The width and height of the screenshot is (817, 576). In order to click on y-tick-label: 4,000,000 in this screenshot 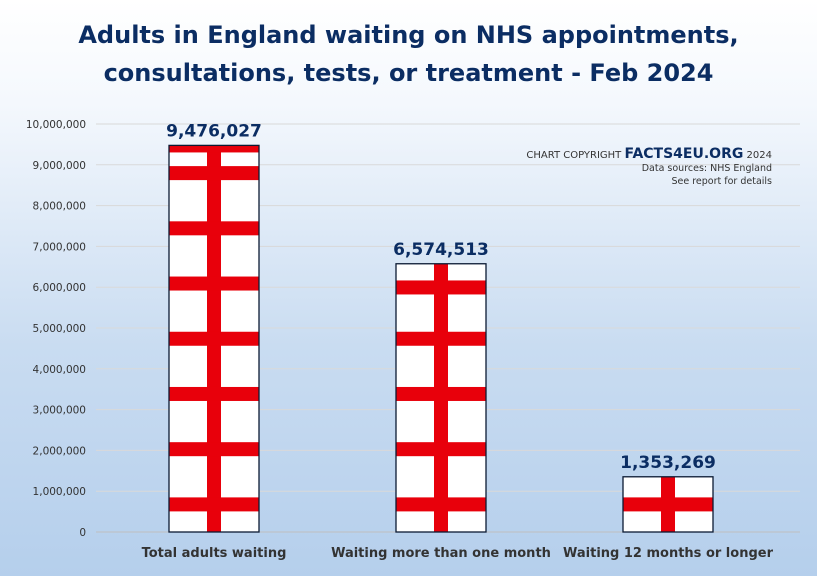, I will do `click(59, 370)`.